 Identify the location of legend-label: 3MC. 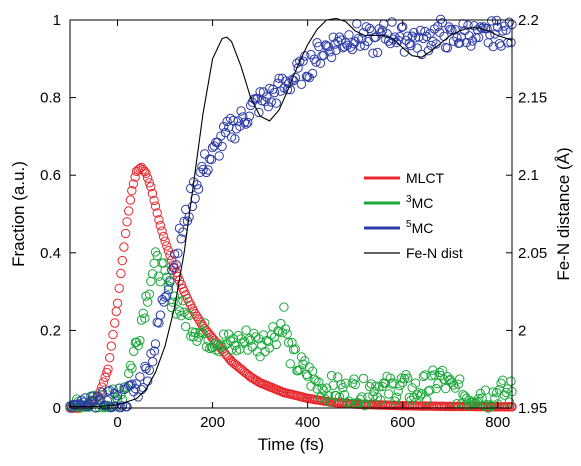
(419, 202).